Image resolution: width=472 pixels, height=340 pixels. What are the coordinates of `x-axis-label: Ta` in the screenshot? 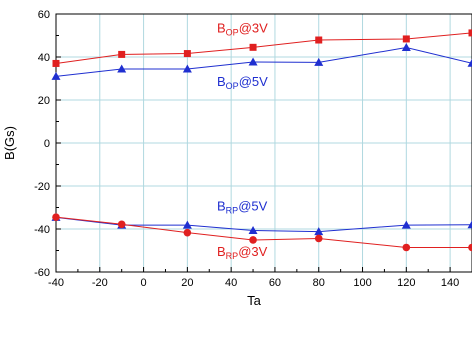 It's located at (254, 300).